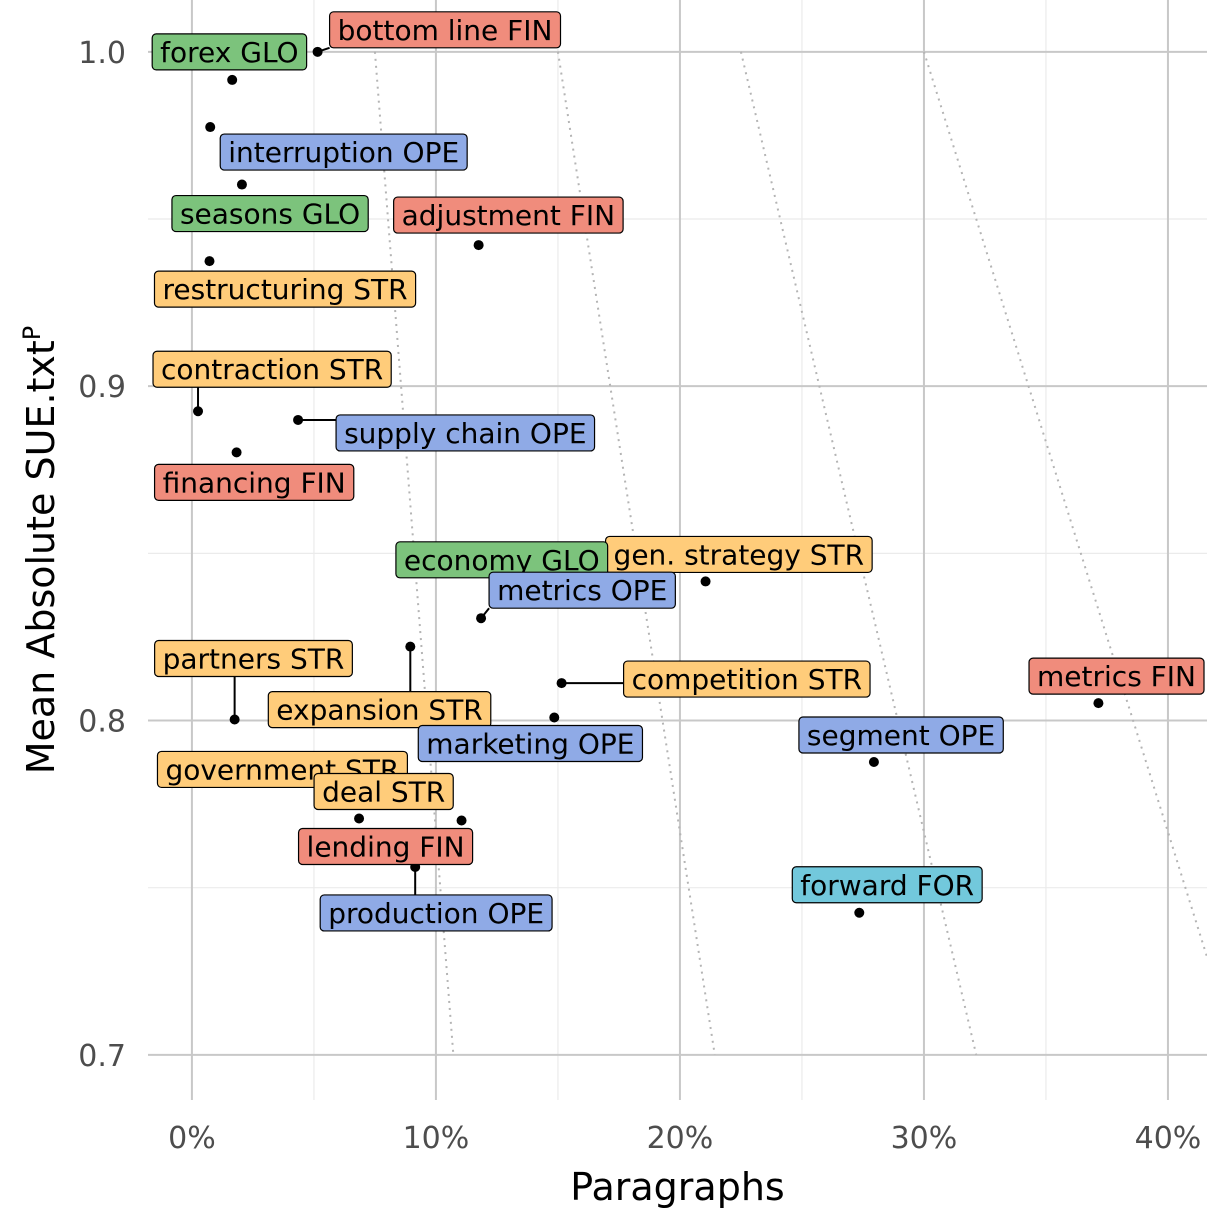 The height and width of the screenshot is (1212, 1207). What do you see at coordinates (32, 333) in the screenshot?
I see `y-axis-title-superscript: P` at bounding box center [32, 333].